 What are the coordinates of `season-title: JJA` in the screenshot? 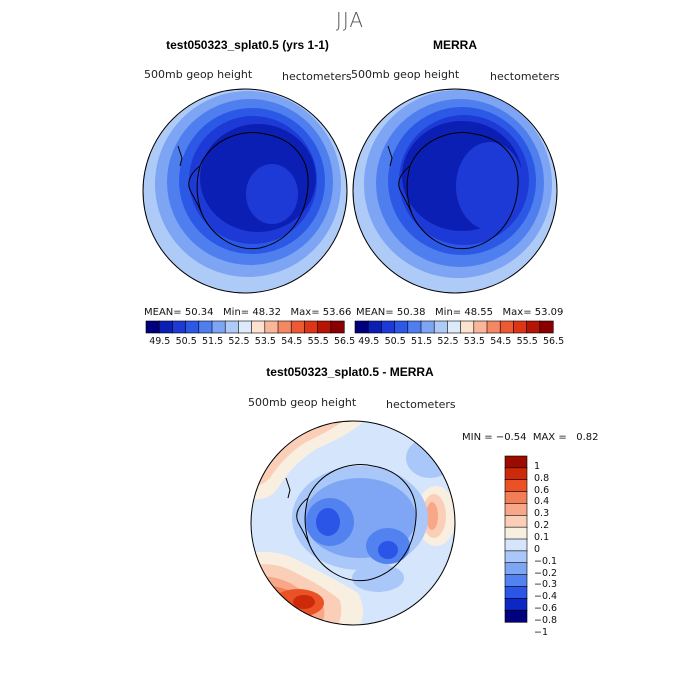 It's located at (350, 20).